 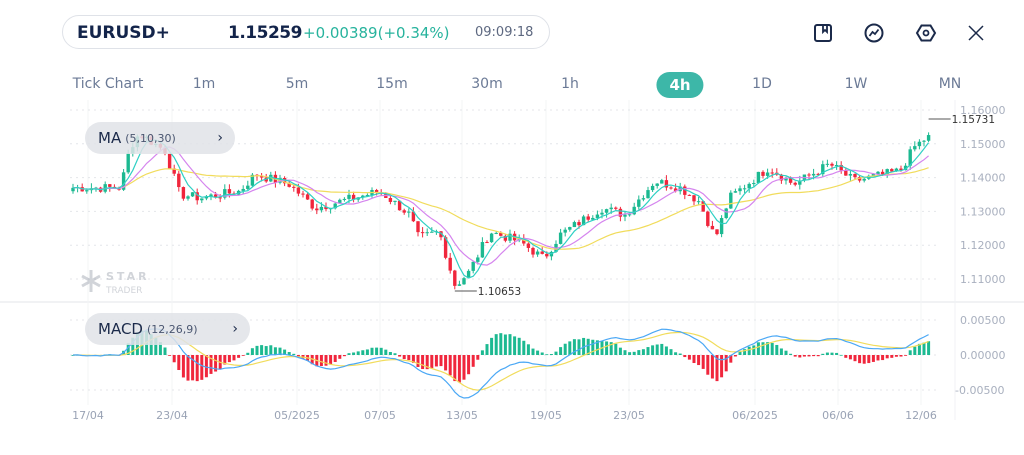 I want to click on x-tick-label: 06/06, so click(x=838, y=415).